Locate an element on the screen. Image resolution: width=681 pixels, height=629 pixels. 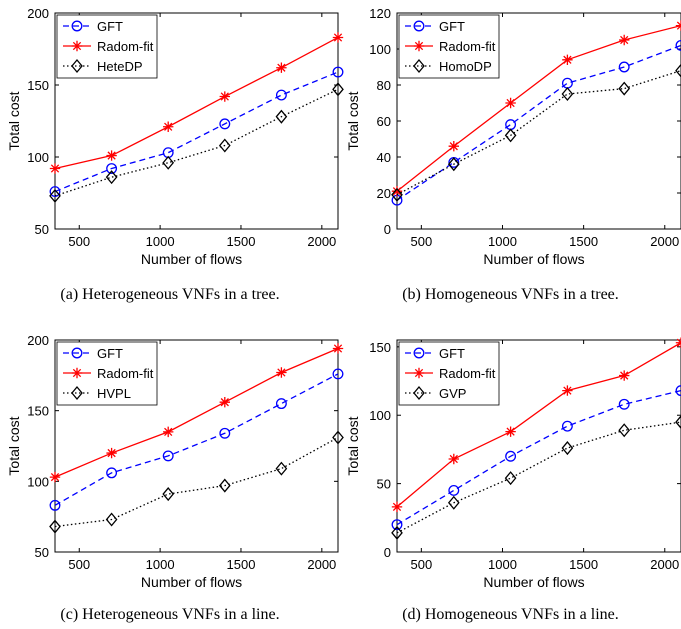
caption-c: (c) Heterogeneous VNFs in a line. is located at coordinates (170, 614).